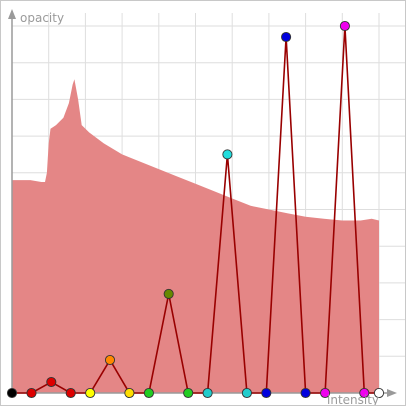 The width and height of the screenshot is (406, 406). What do you see at coordinates (12, 14) in the screenshot?
I see `y-axis-arrow-icon` at bounding box center [12, 14].